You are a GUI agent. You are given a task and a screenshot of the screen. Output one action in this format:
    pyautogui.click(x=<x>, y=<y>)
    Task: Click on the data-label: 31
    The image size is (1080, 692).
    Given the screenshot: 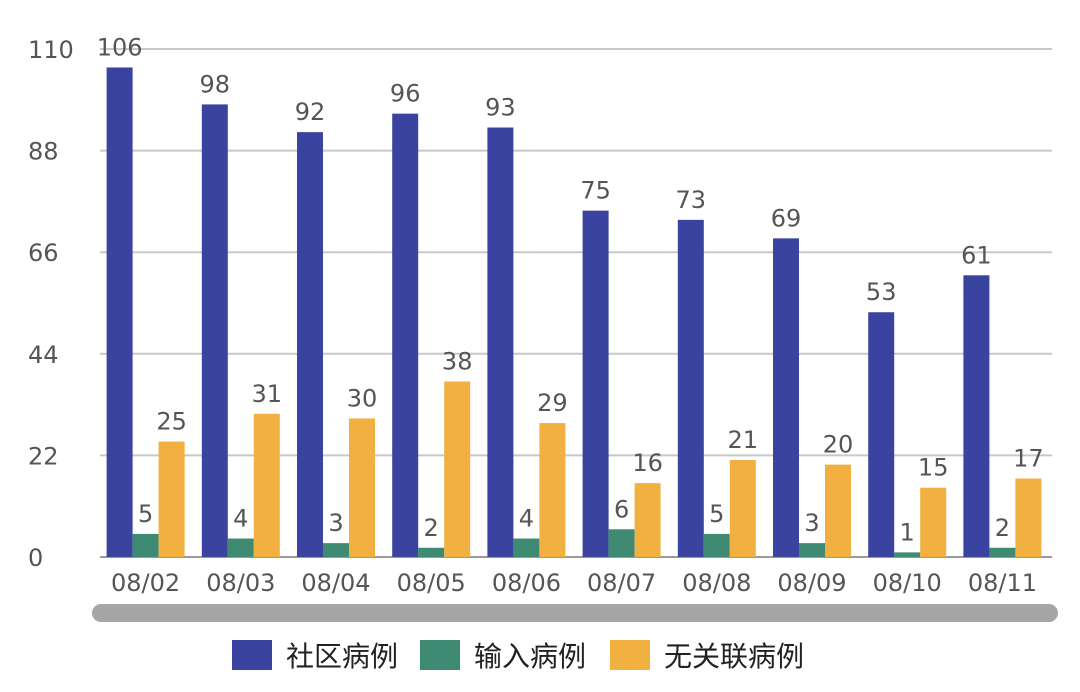 What is the action you would take?
    pyautogui.click(x=267, y=394)
    